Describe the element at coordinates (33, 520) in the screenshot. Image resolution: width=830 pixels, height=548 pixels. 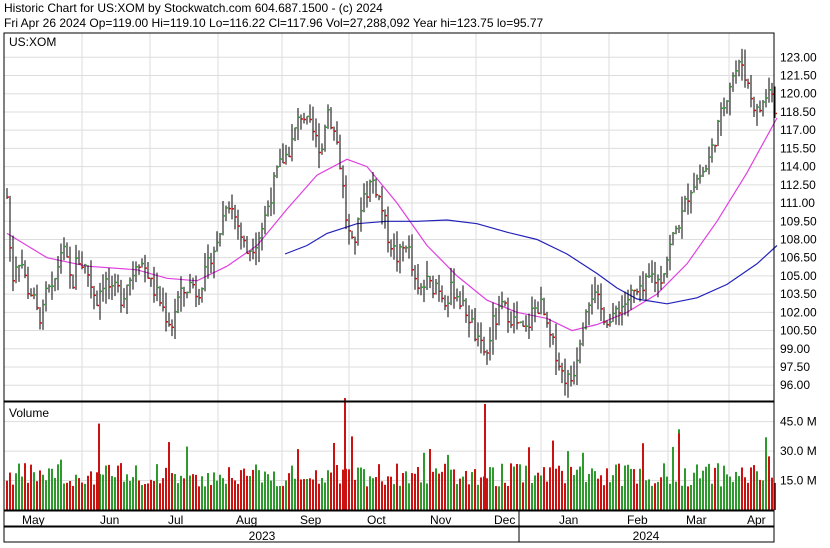
I see `month-label: May` at that location.